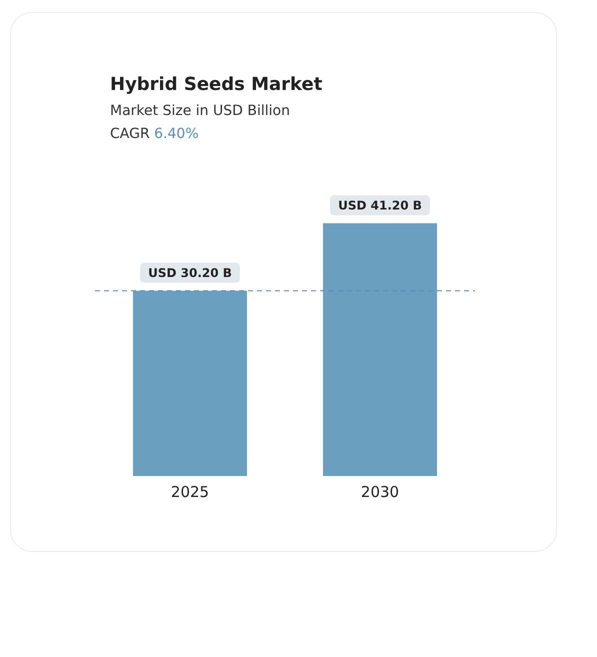 The image size is (597, 657). Describe the element at coordinates (190, 491) in the screenshot. I see `x-tick-label: 2025` at that location.